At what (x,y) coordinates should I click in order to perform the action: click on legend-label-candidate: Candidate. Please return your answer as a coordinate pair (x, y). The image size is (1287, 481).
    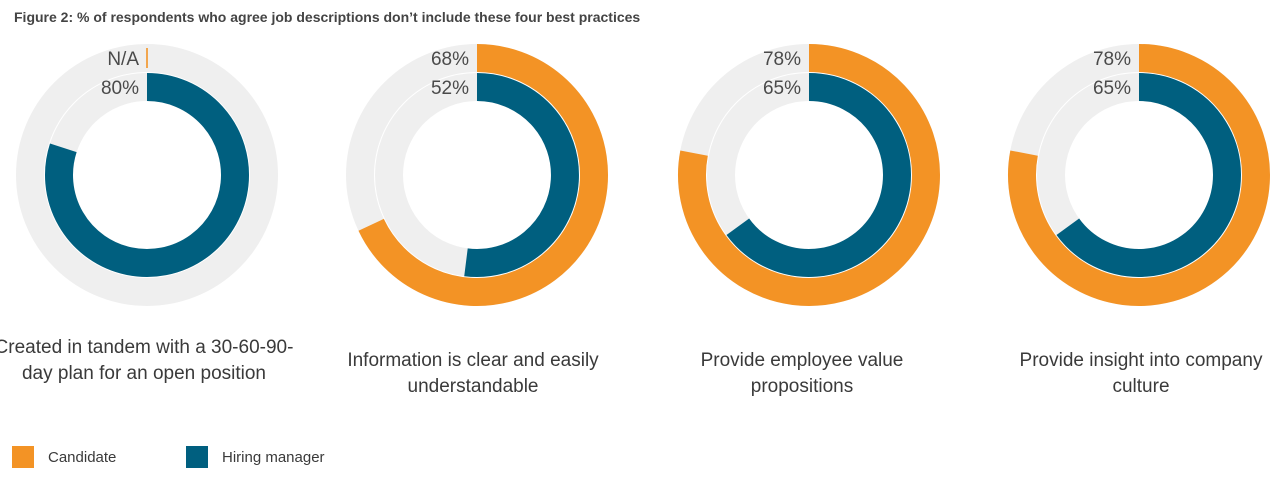
    Looking at the image, I should click on (82, 457).